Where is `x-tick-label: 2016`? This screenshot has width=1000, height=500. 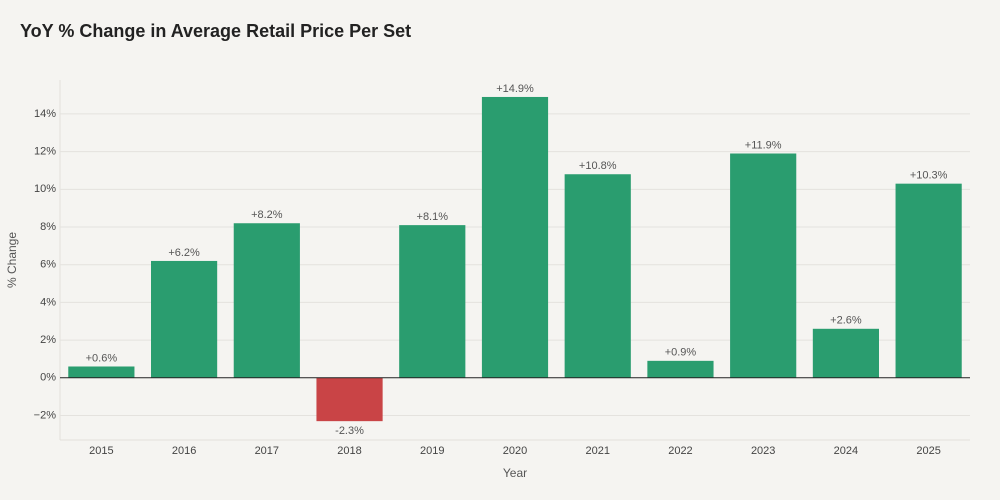
x-tick-label: 2016 is located at coordinates (184, 451).